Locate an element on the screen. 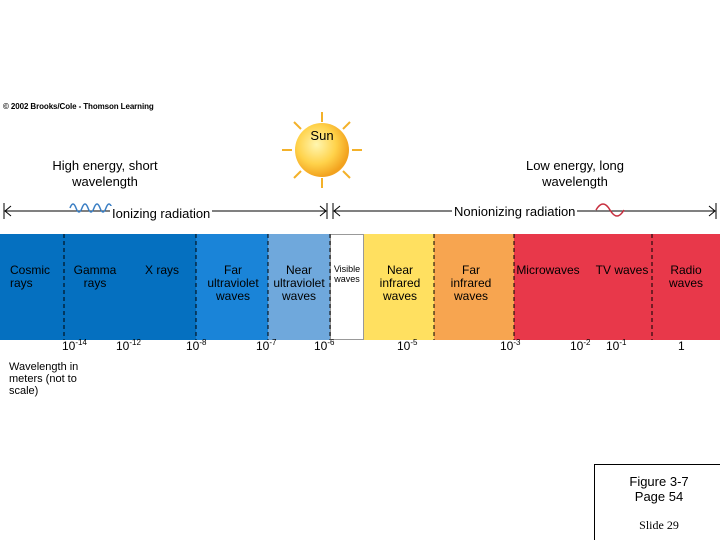 The width and height of the screenshot is (720, 540). band-near-ir-bg is located at coordinates (399, 287).